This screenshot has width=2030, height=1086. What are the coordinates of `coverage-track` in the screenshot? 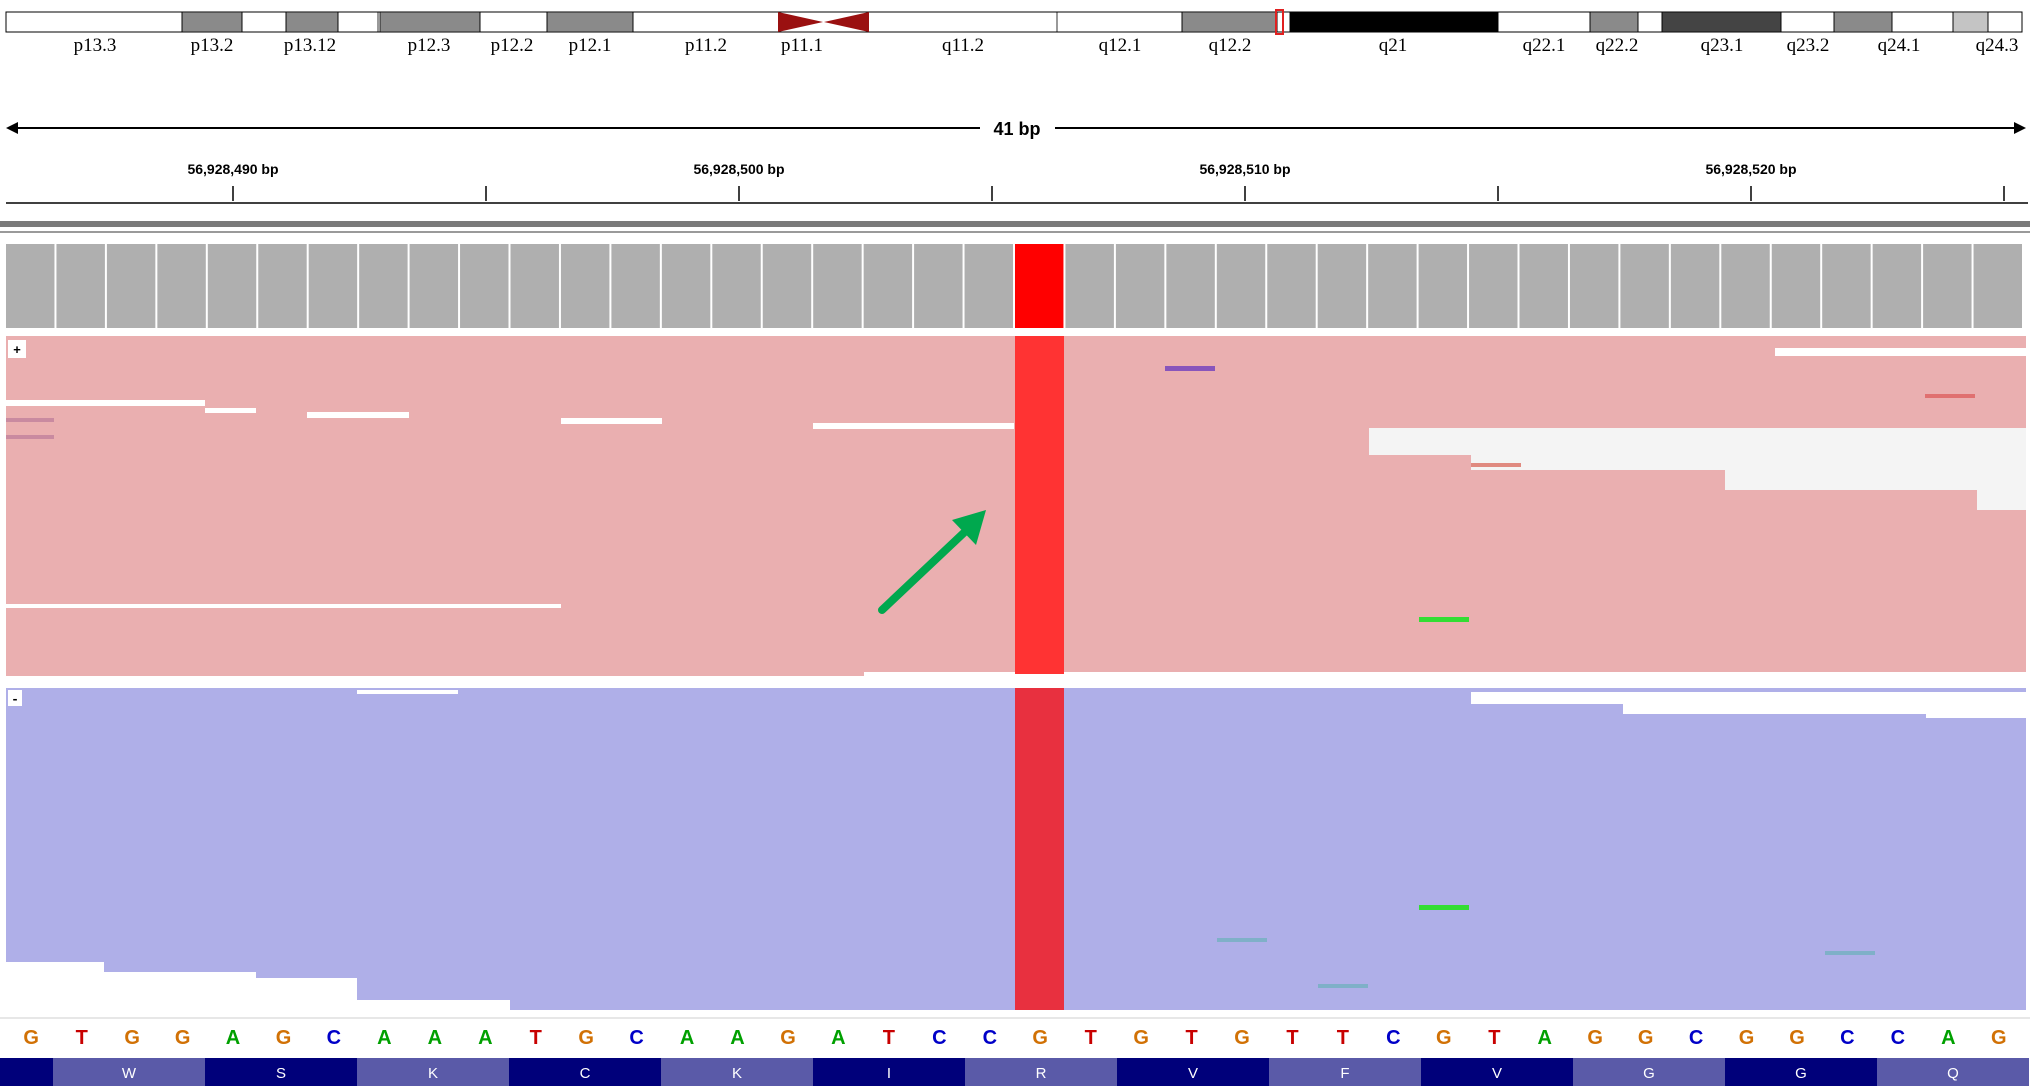 It's located at (1014, 286).